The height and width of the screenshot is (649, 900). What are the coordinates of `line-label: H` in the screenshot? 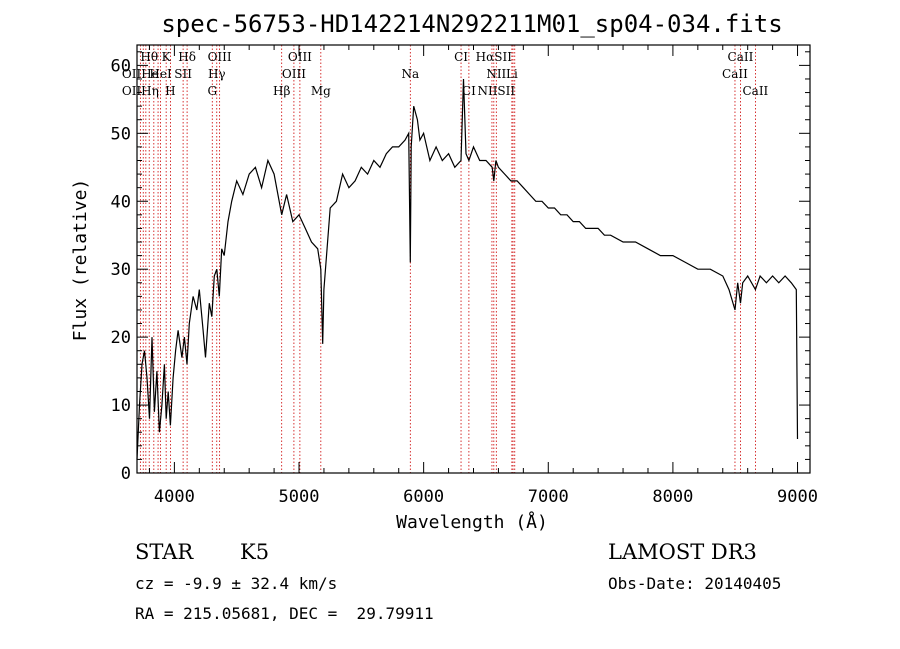 It's located at (170, 91).